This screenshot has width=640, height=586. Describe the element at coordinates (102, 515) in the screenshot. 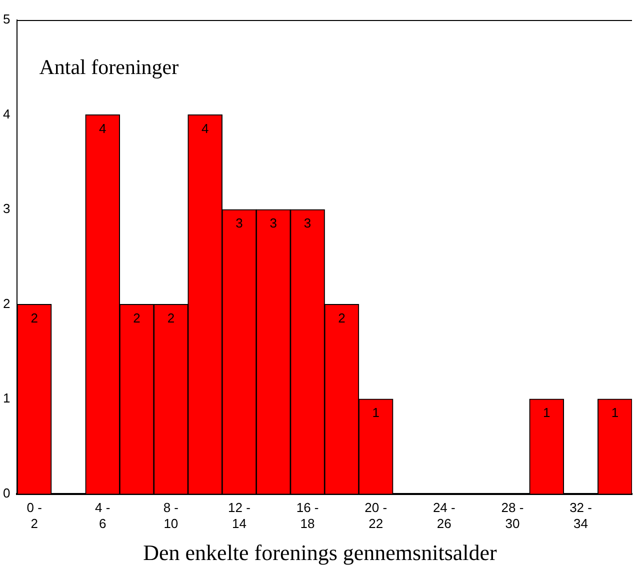

I see `x-tick-label: 4 - 6` at that location.